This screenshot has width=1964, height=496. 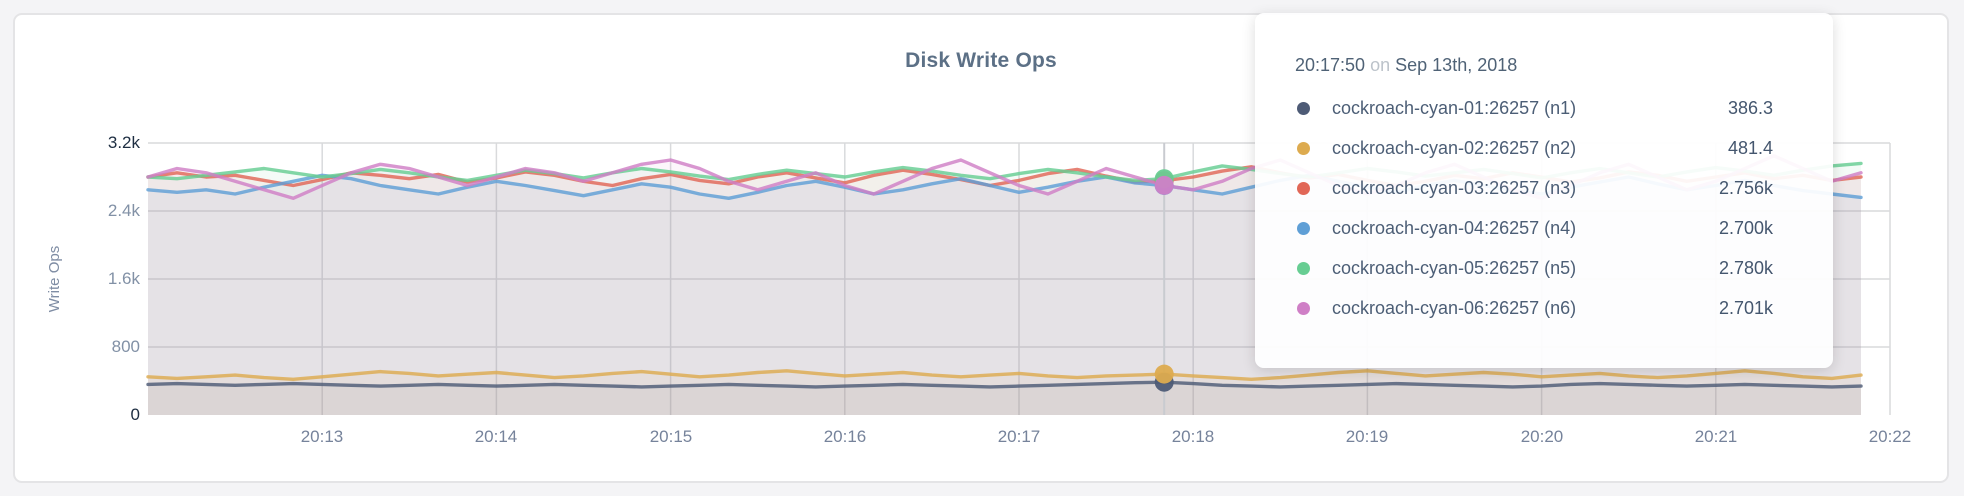 I want to click on tooltip-row: cockroach-cyan-03:26257 (n3) 2.756k, so click(x=1563, y=188).